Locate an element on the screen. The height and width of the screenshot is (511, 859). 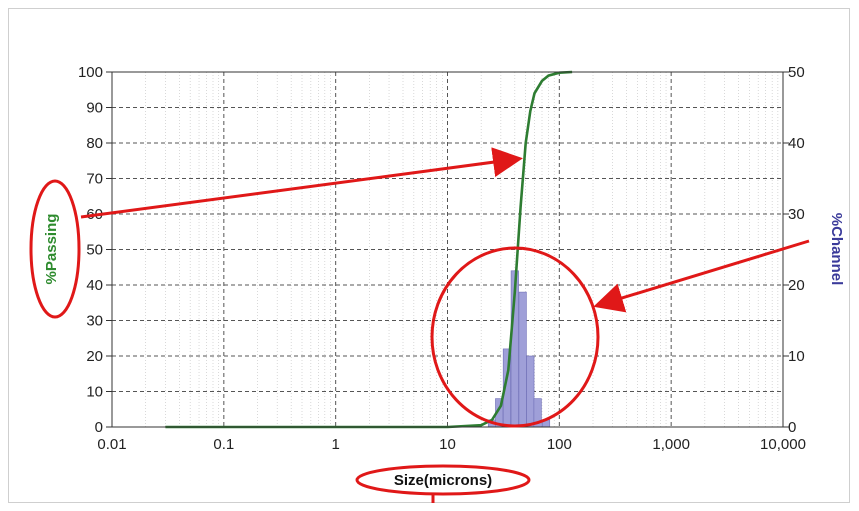
passing-label-highlight is located at coordinates (55, 249).